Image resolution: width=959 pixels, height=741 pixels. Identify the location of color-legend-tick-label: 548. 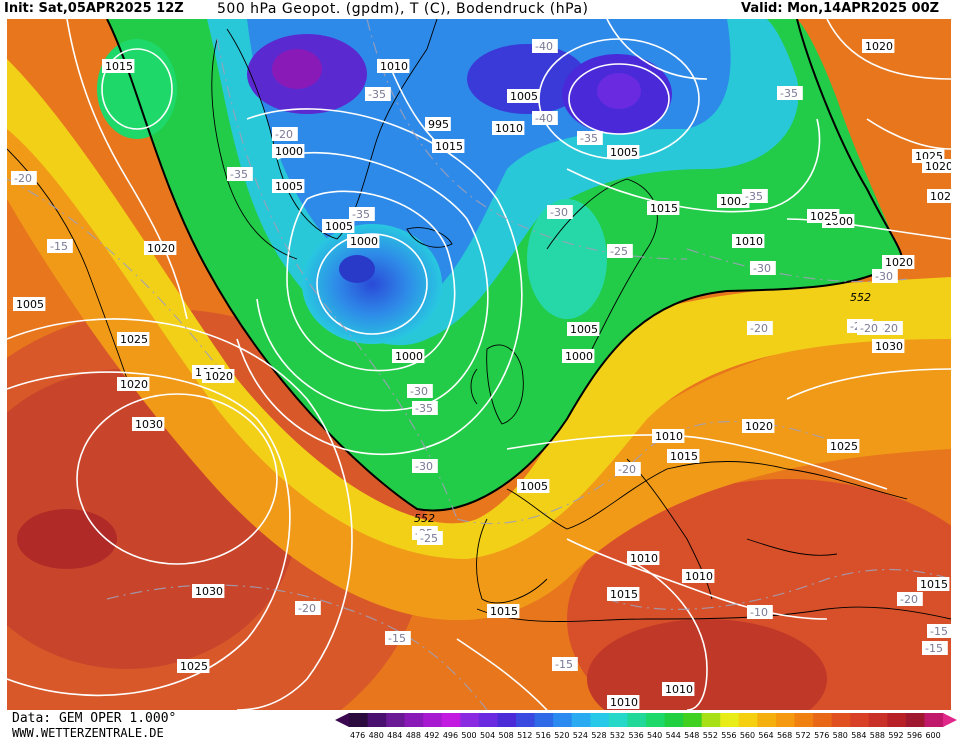
(691, 735).